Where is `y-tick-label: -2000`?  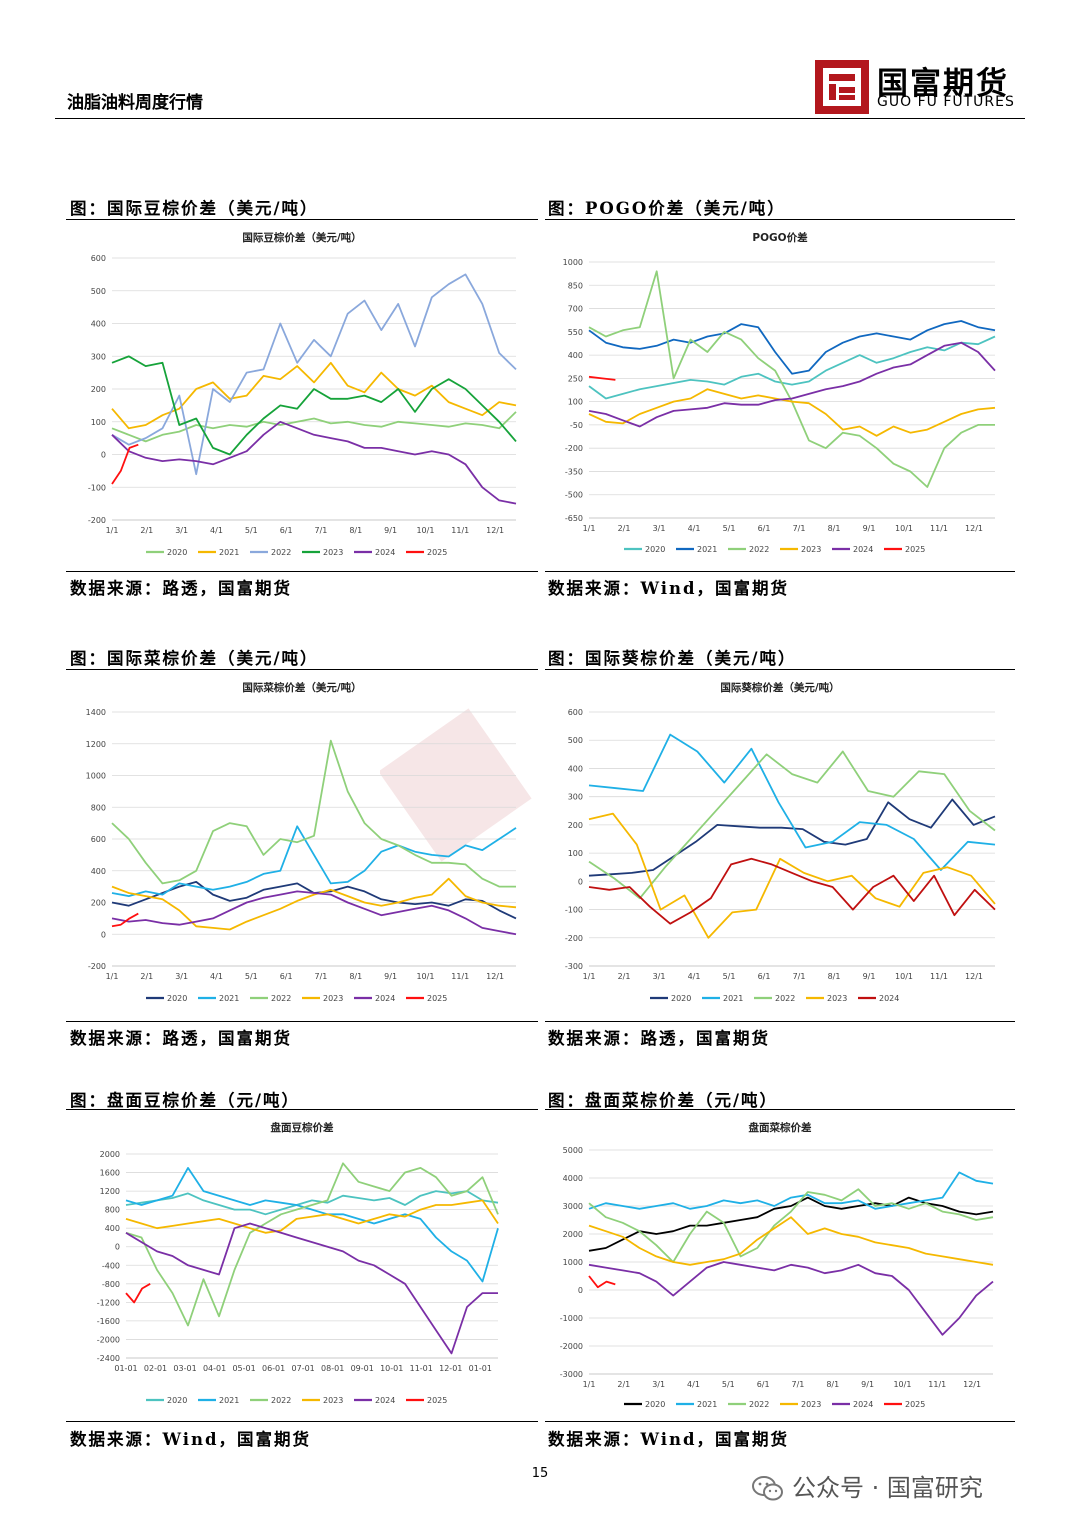
y-tick-label: -2000 is located at coordinates (571, 1346).